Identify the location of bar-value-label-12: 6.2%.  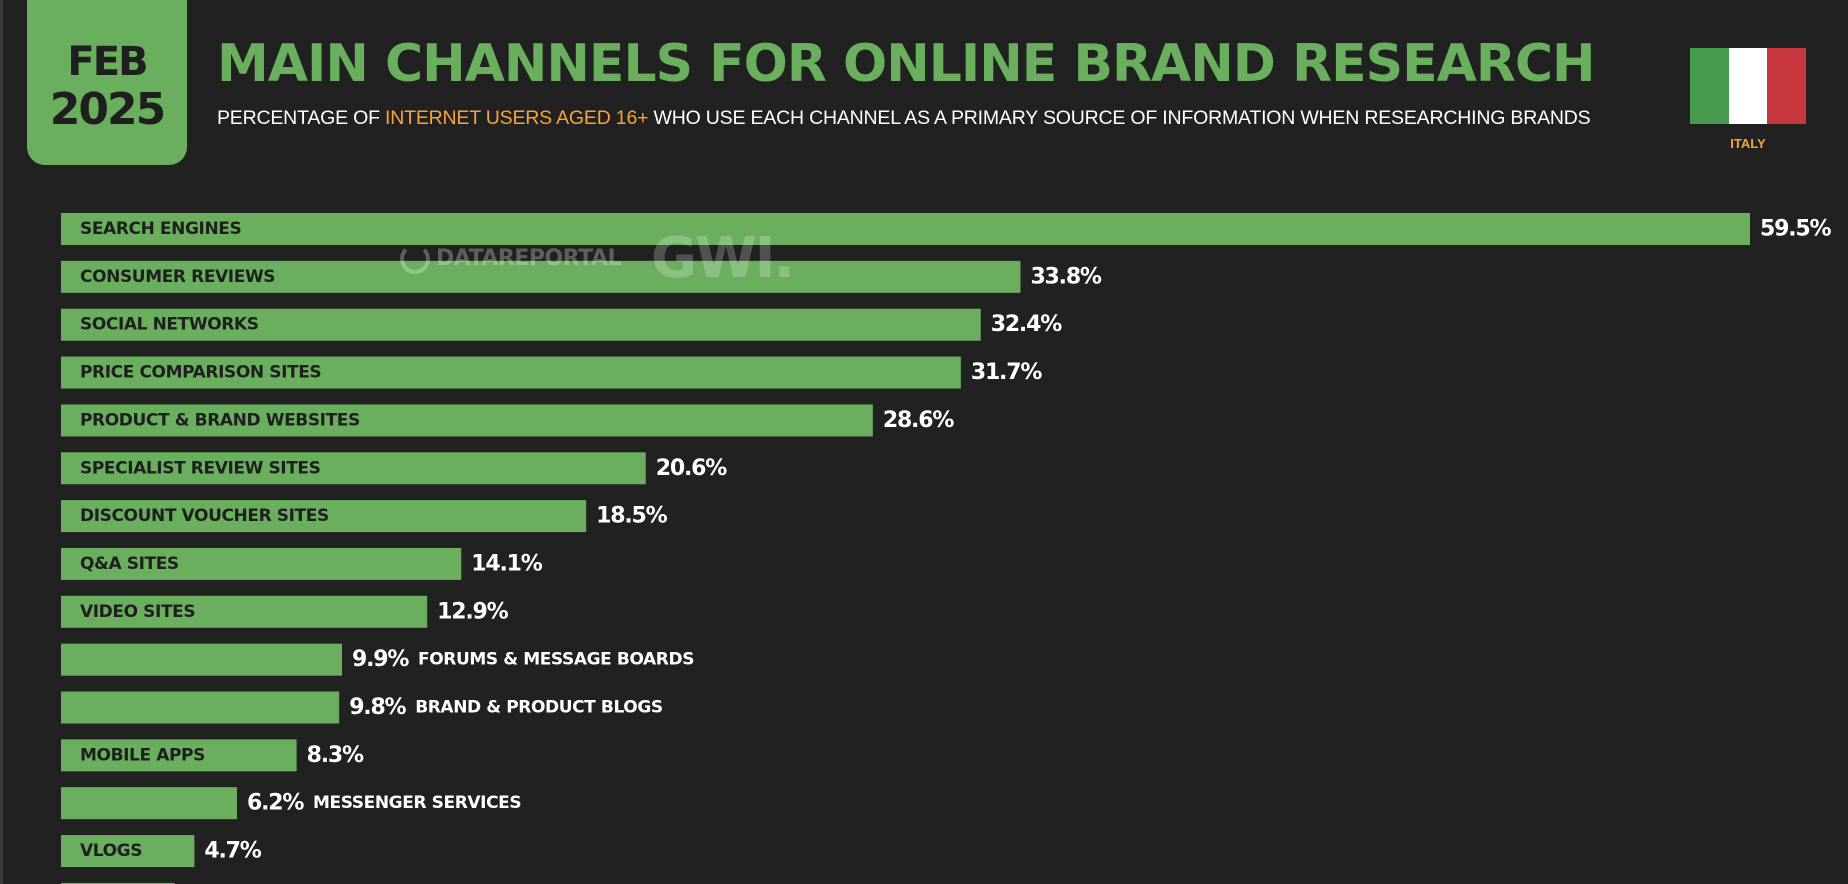
(275, 803).